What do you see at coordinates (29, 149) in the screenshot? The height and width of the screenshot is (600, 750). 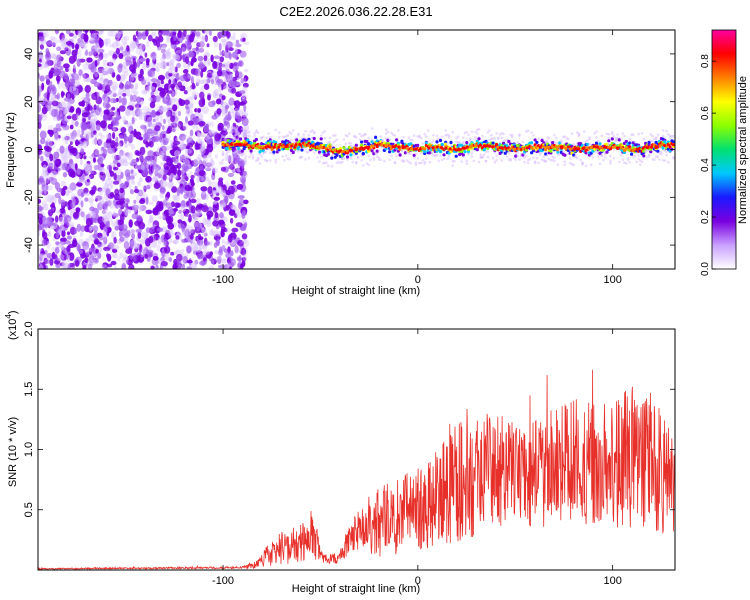 I see `spectrogram-y-tick-label: 0` at bounding box center [29, 149].